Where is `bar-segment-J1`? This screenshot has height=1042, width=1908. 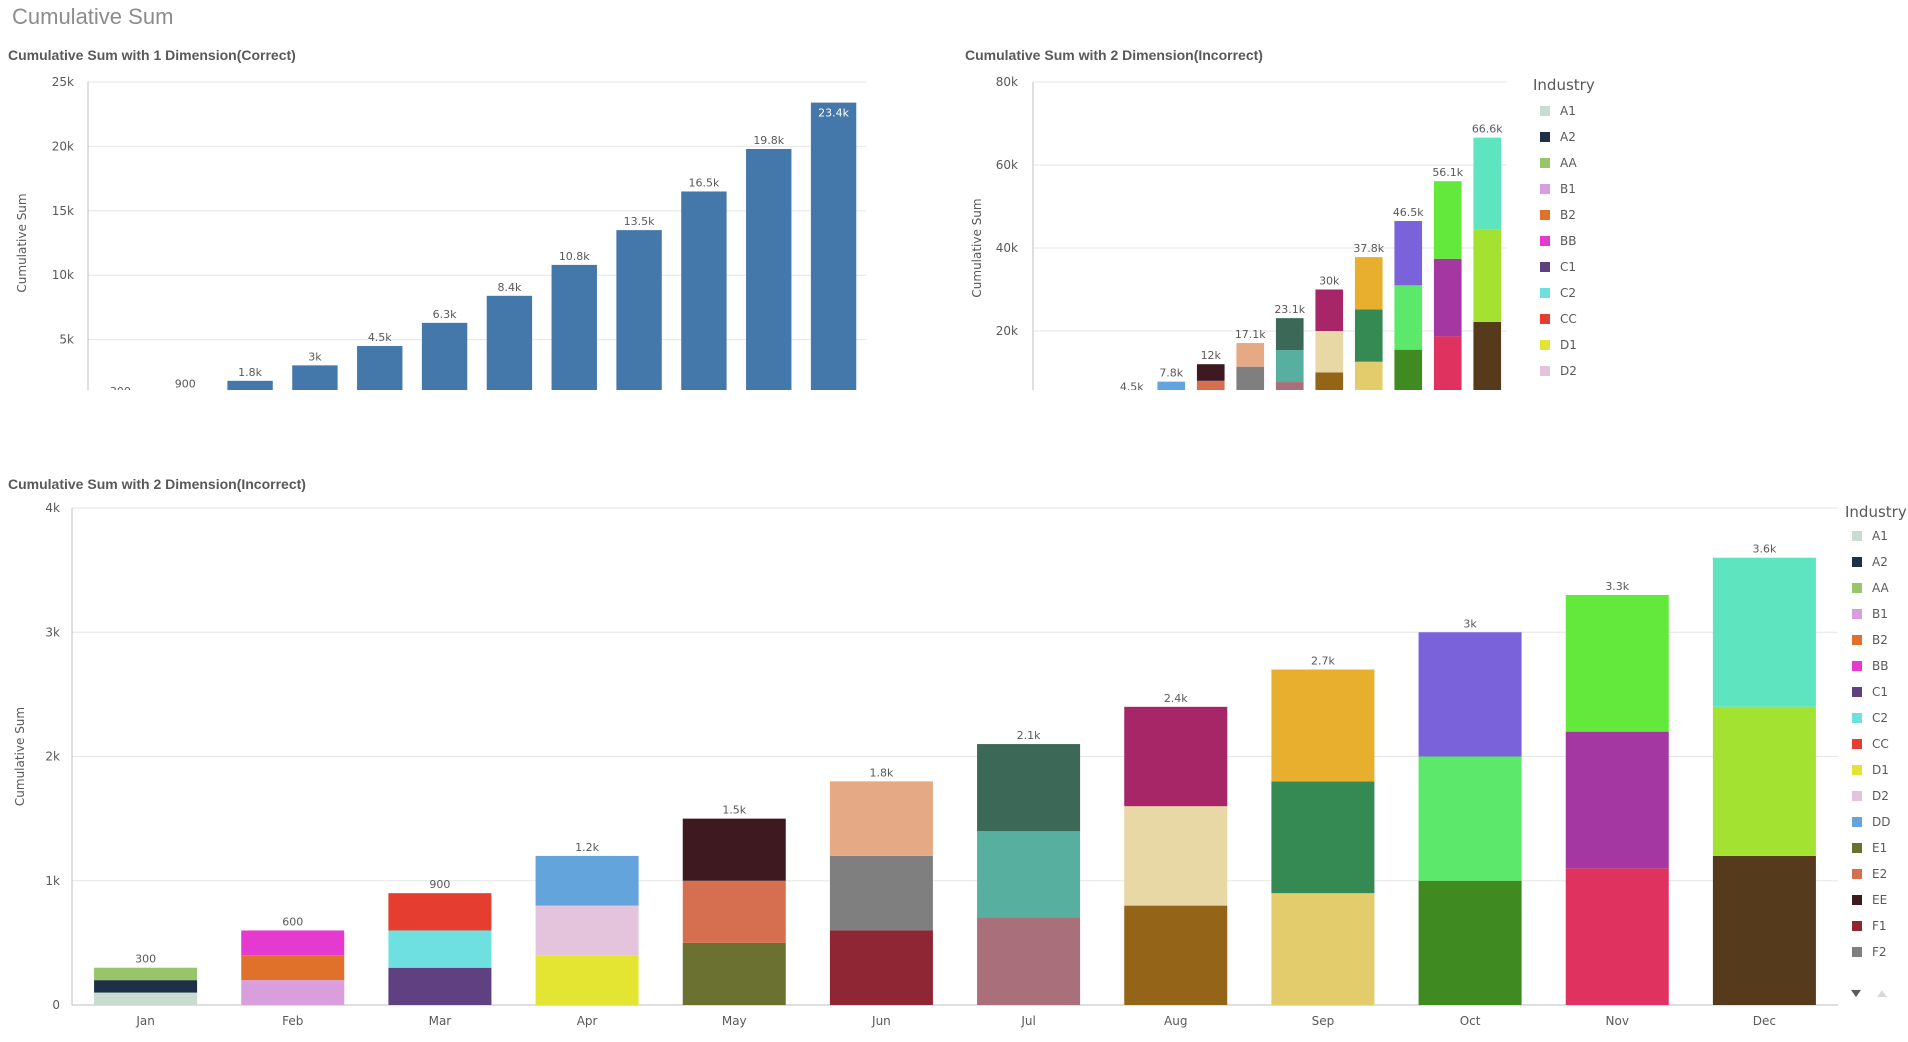 bar-segment-J1 is located at coordinates (1408, 369).